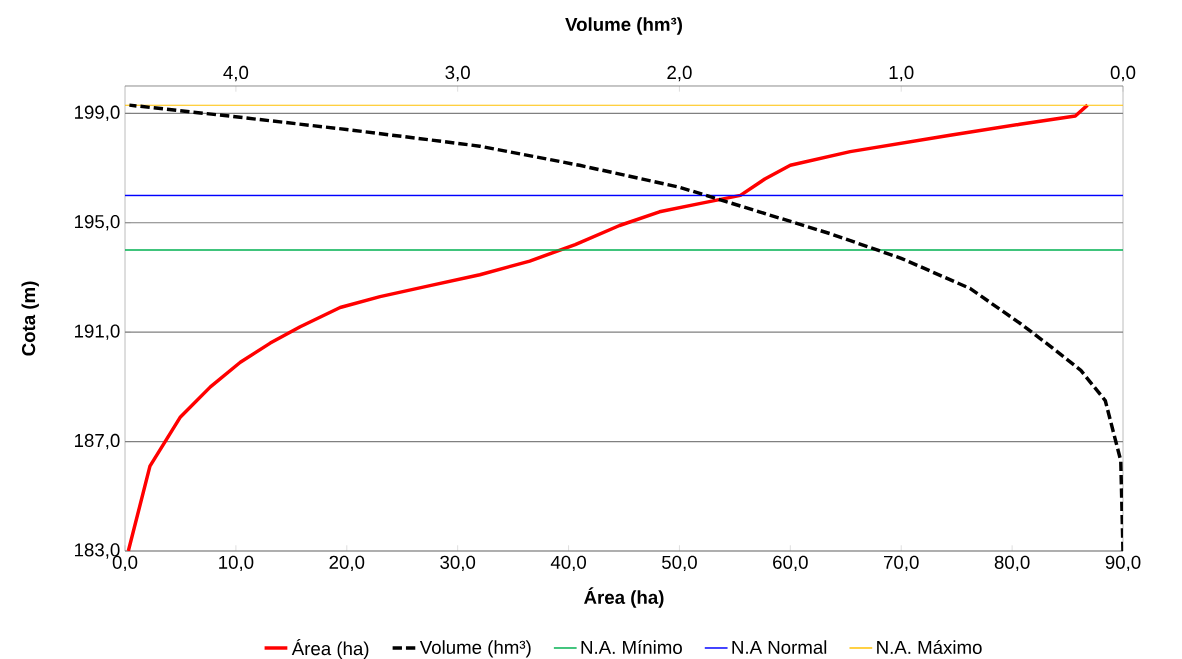 This screenshot has height=659, width=1182. I want to click on legend-label: N.A. Mínimo, so click(631, 647).